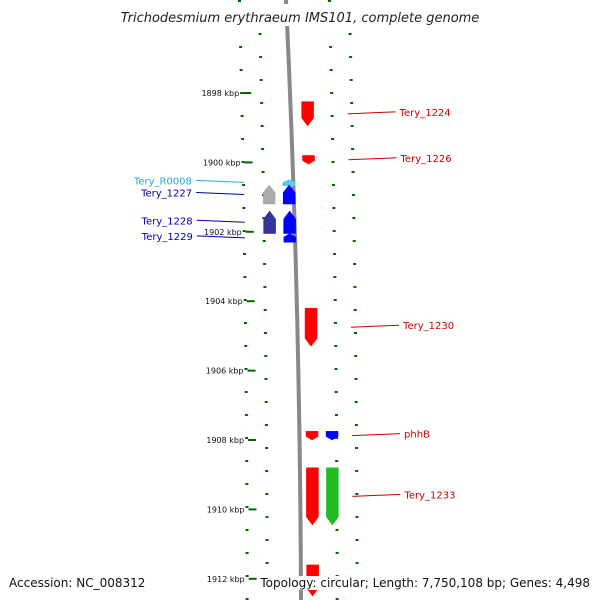  What do you see at coordinates (425, 113) in the screenshot?
I see `gene-label-Tery_1224: Tery_1224` at bounding box center [425, 113].